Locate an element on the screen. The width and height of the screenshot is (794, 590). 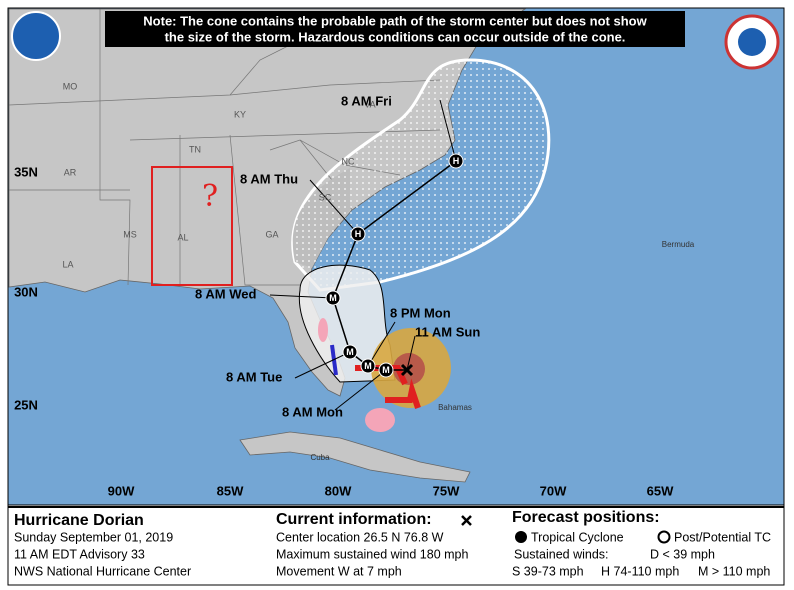
state-label: GA is located at coordinates (271, 234).